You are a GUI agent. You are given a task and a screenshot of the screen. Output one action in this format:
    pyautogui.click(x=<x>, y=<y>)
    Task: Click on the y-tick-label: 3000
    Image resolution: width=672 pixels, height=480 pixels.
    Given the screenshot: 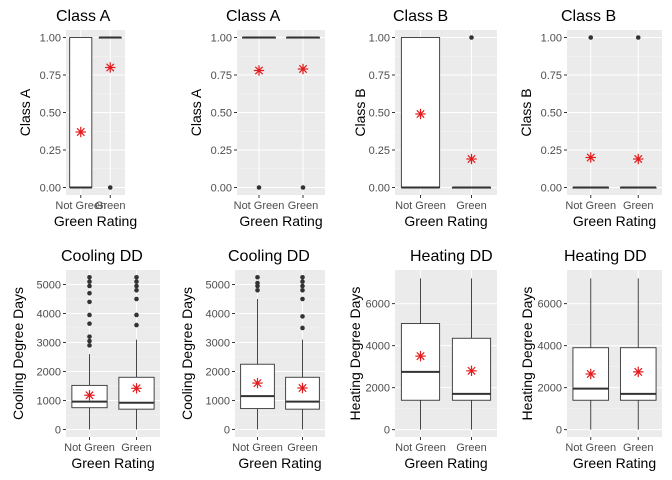 What is the action you would take?
    pyautogui.click(x=49, y=343)
    